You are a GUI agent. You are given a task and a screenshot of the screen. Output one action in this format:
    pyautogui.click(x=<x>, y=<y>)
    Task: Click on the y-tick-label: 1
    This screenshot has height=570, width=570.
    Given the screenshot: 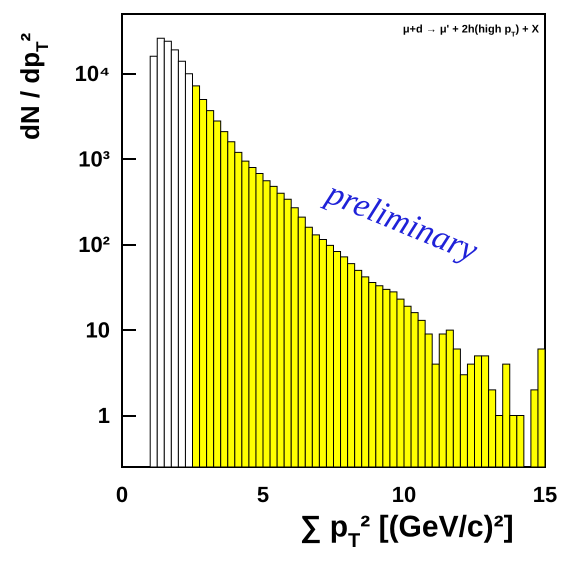 What is the action you would take?
    pyautogui.click(x=104, y=415)
    